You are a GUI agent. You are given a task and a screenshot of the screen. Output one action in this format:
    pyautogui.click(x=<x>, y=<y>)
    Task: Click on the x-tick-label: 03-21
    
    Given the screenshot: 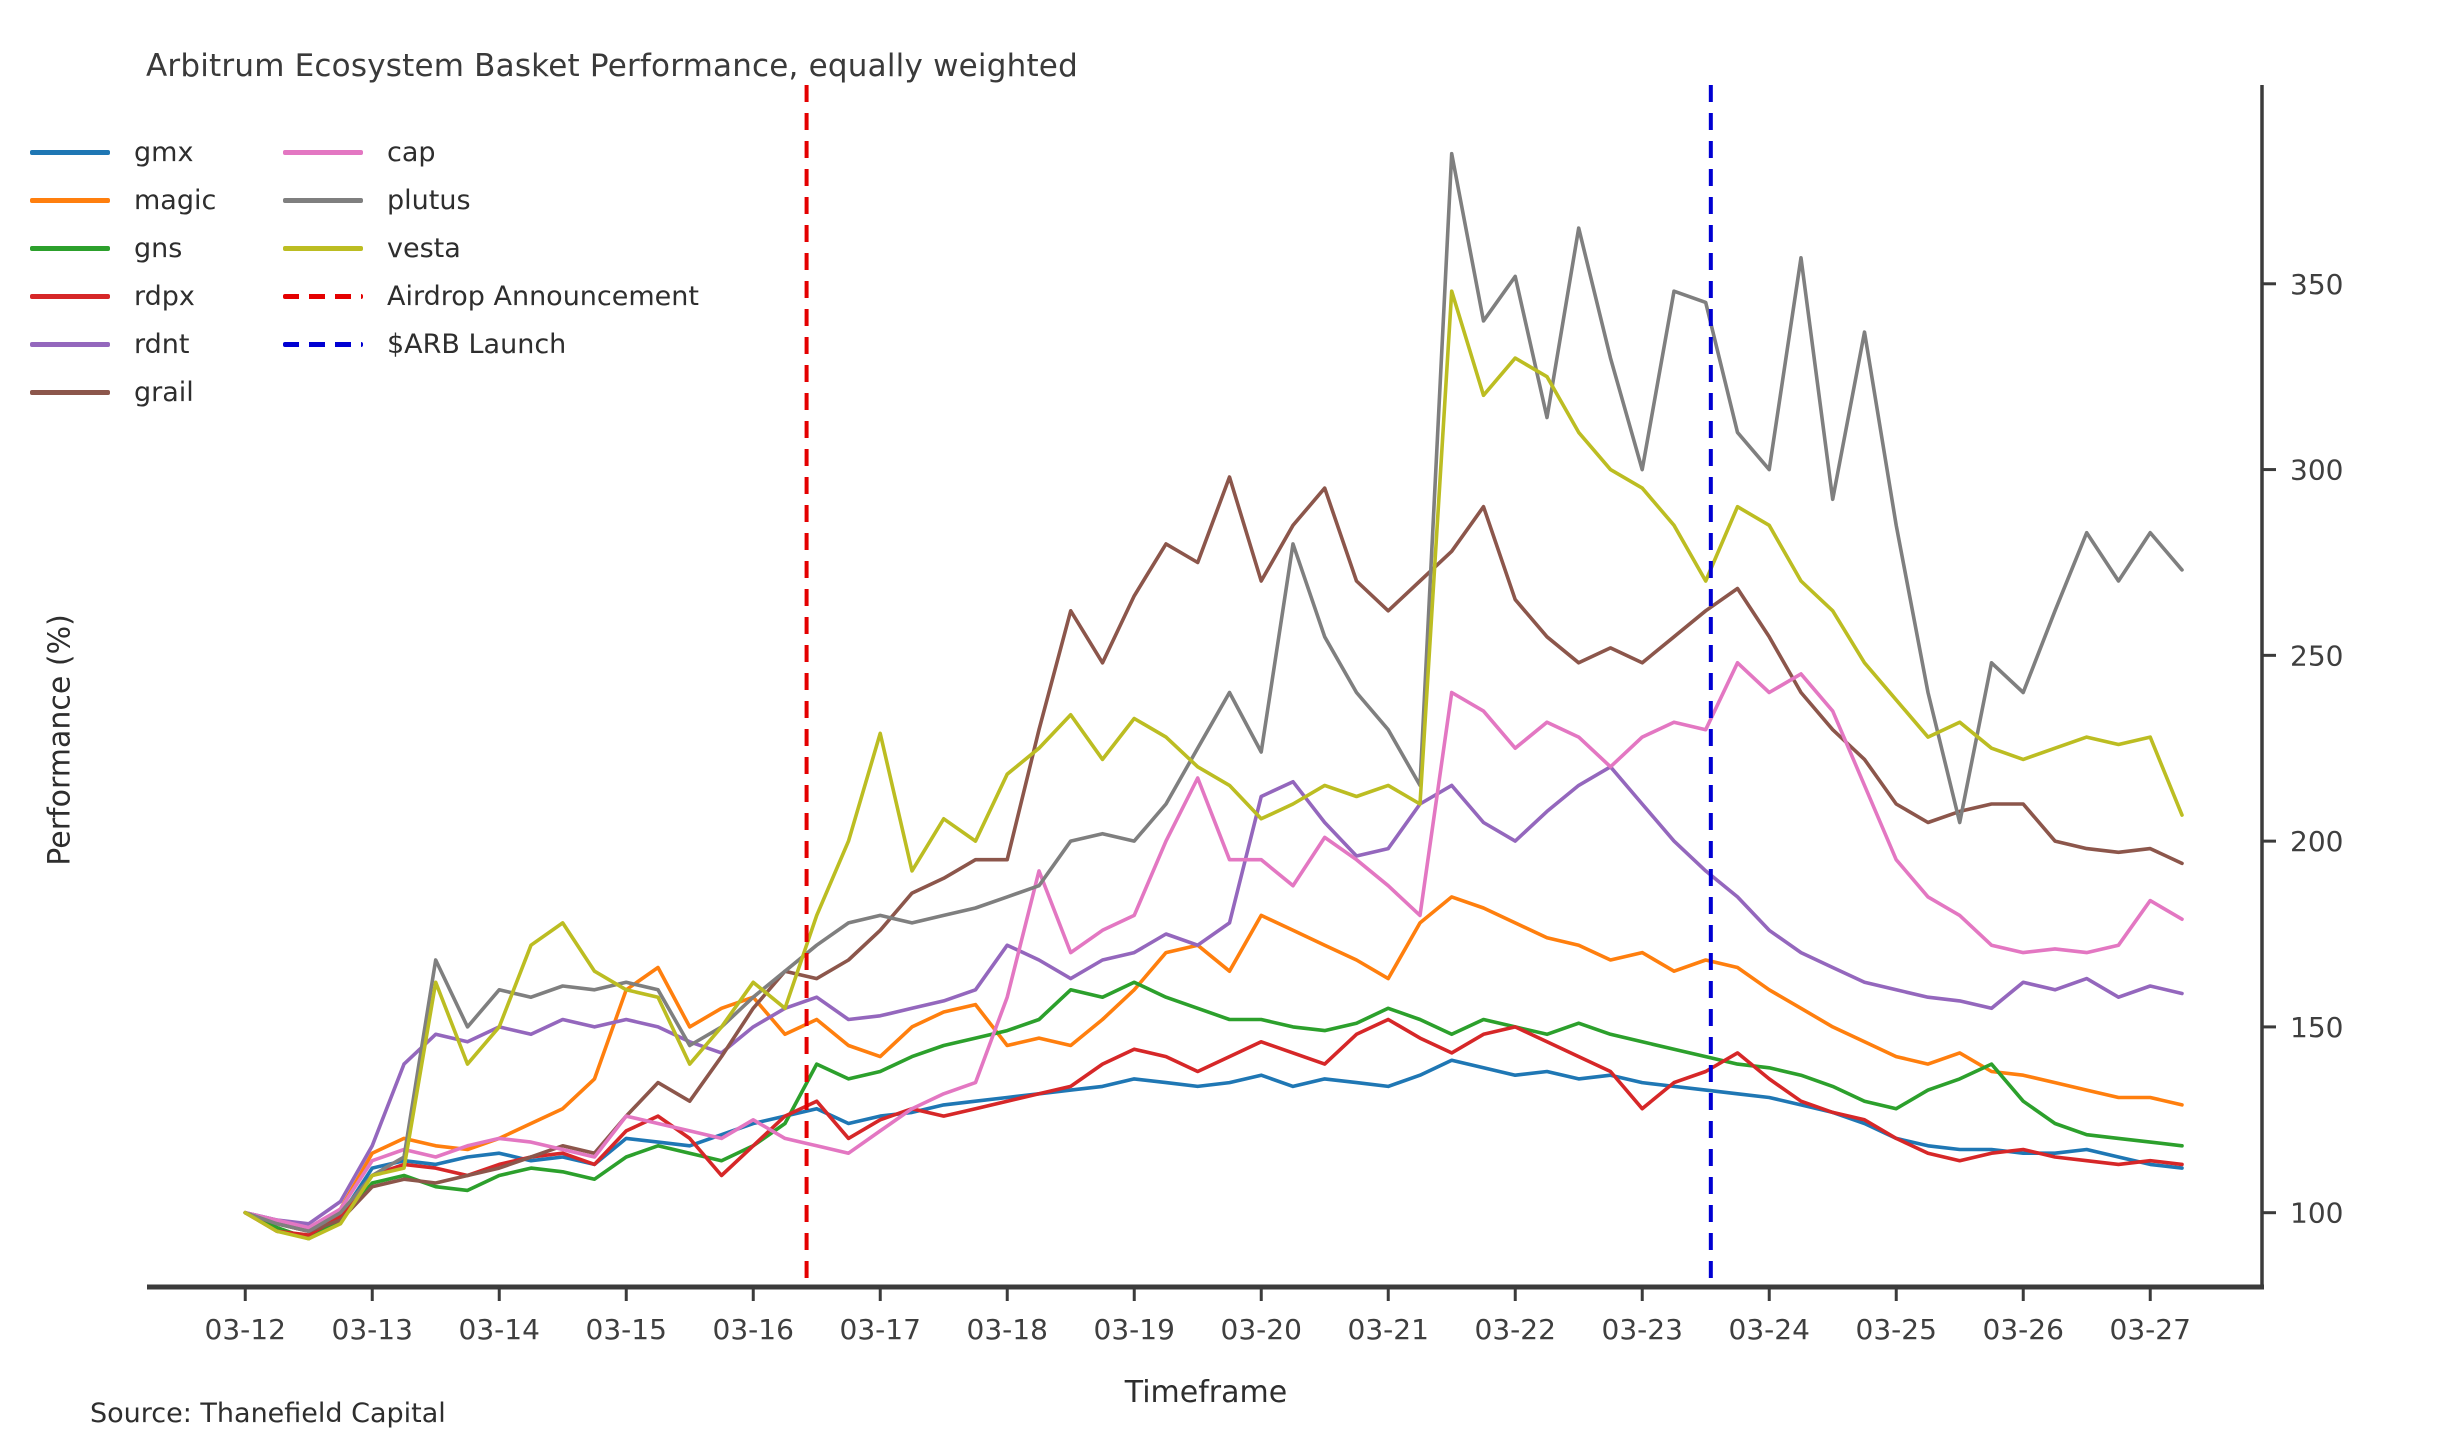 What is the action you would take?
    pyautogui.click(x=1388, y=1329)
    